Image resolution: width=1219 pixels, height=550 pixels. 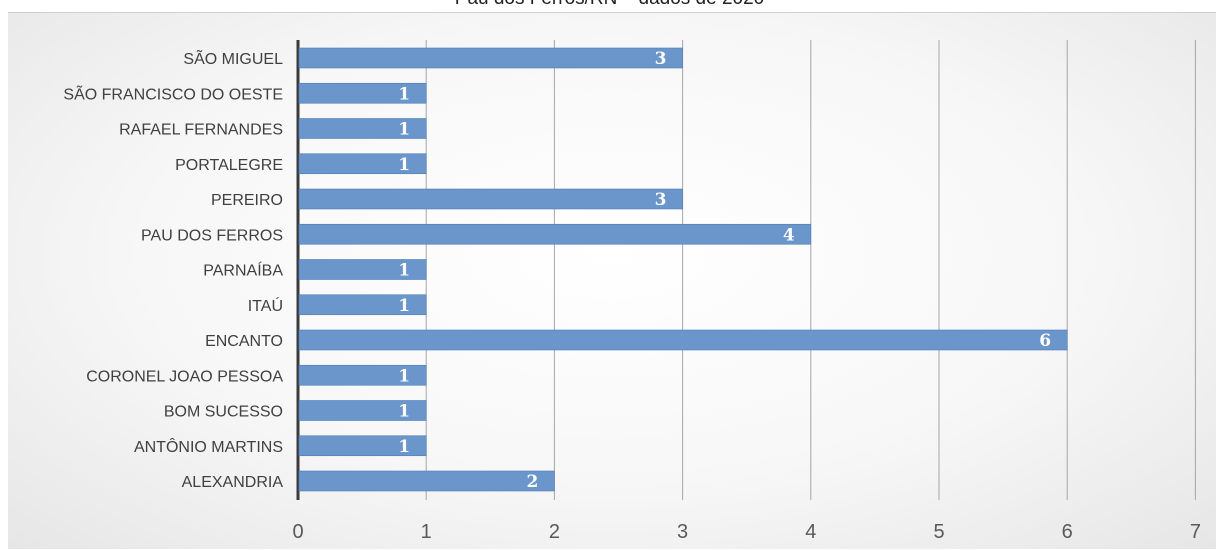 What do you see at coordinates (233, 58) in the screenshot?
I see `category-label: SÃO MIGUEL` at bounding box center [233, 58].